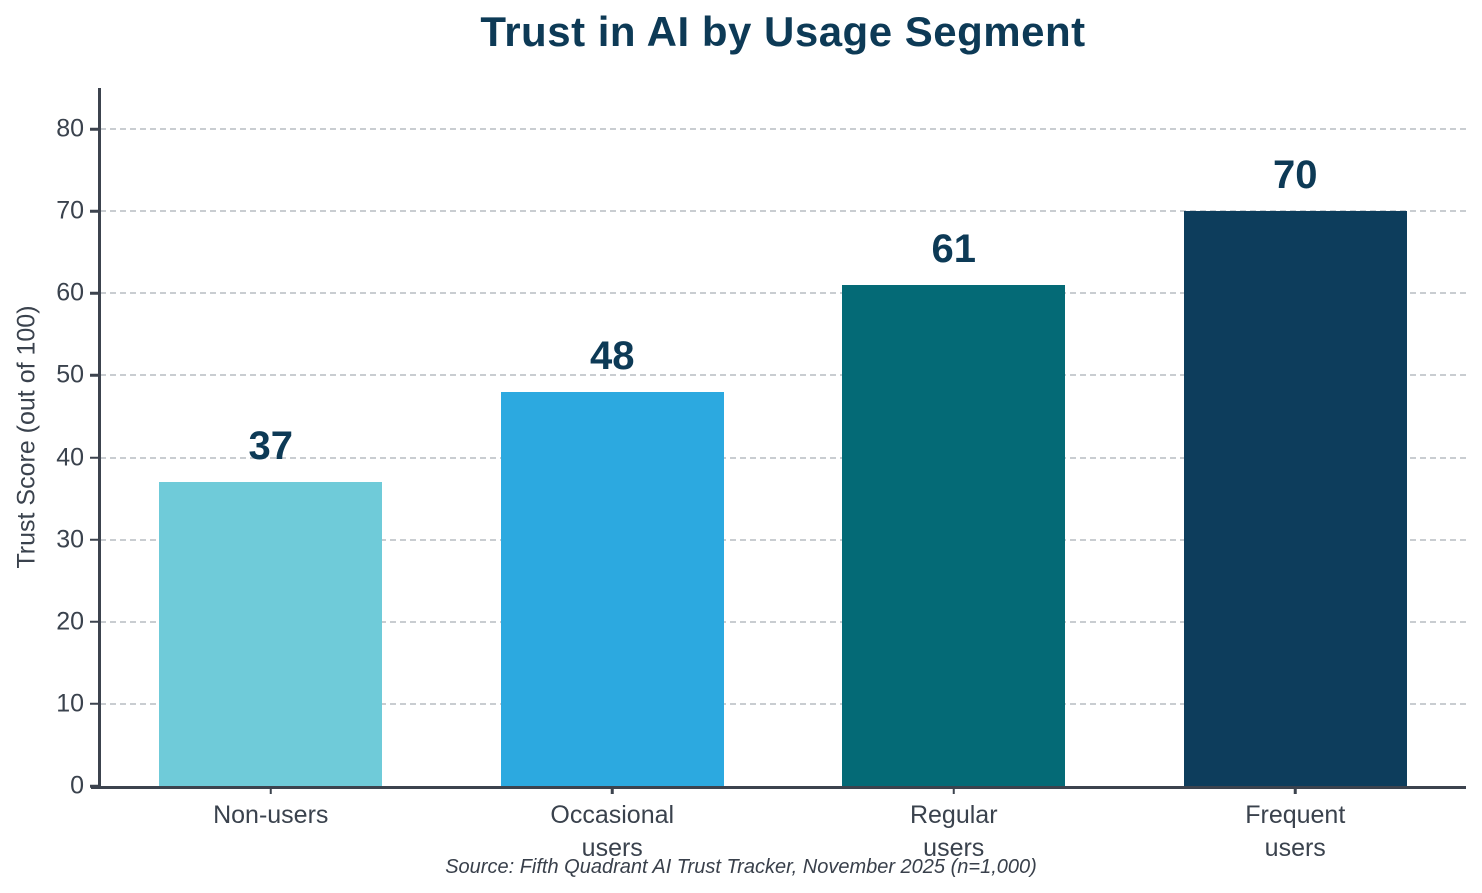 This screenshot has width=1482, height=893. I want to click on y-tick-label-40: 40, so click(70, 457).